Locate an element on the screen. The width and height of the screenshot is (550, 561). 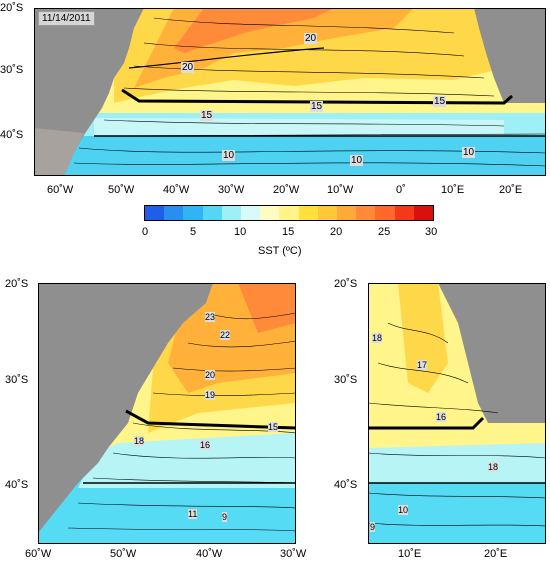
colorbar-tick: 0 is located at coordinates (145, 232).